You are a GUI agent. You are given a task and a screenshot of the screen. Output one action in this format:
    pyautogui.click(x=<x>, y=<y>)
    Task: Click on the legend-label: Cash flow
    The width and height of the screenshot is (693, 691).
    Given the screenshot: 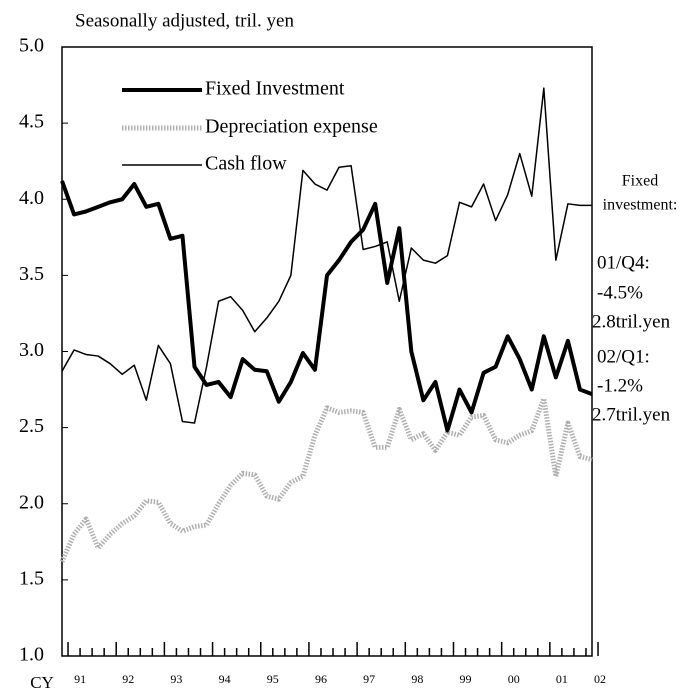 What is the action you would take?
    pyautogui.click(x=246, y=164)
    